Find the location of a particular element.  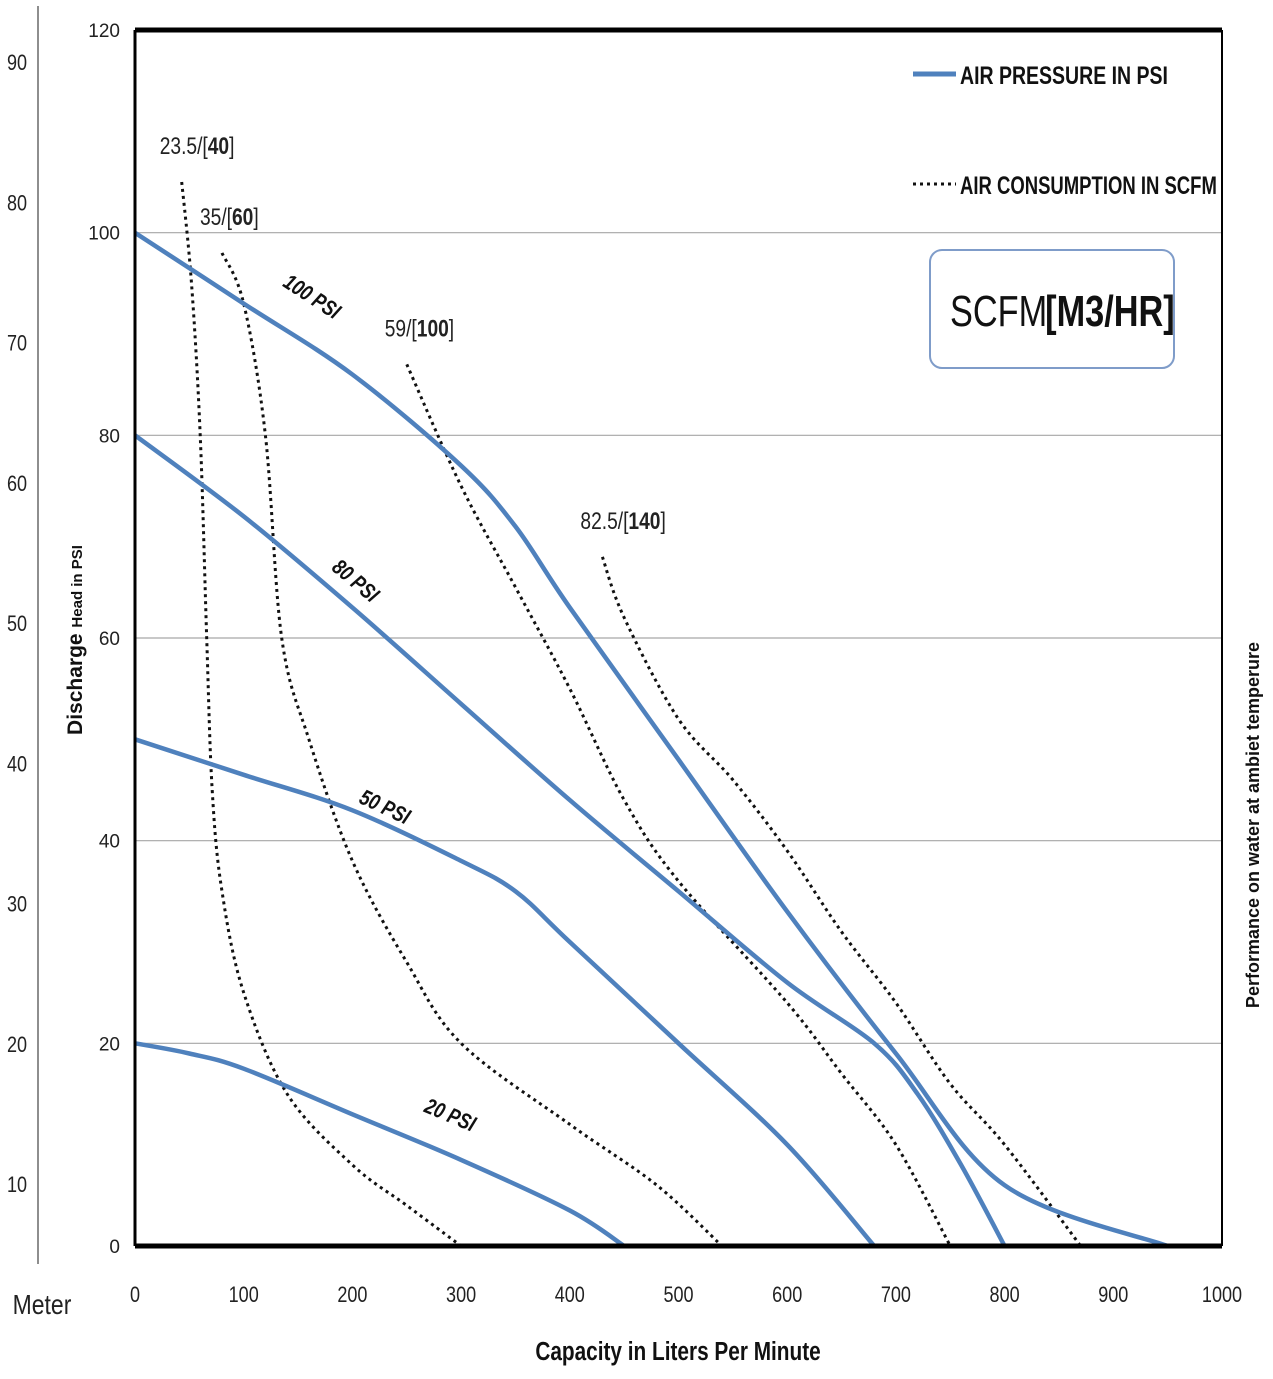

meter-tick-label: 90 is located at coordinates (17, 63).